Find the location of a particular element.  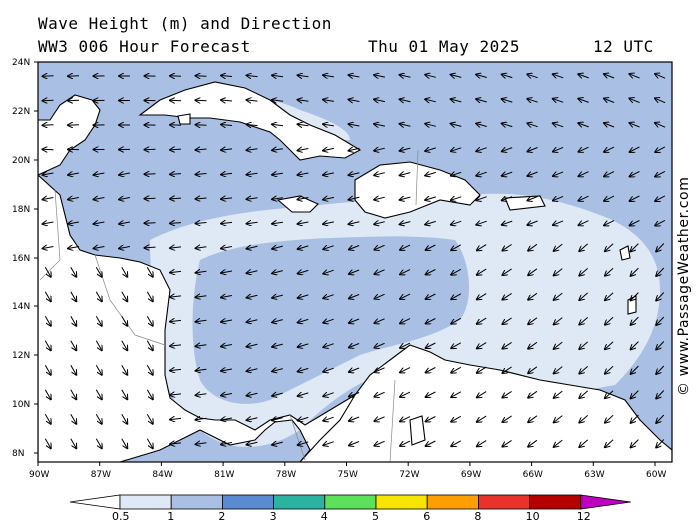

lat-label: 14N is located at coordinates (21, 307).